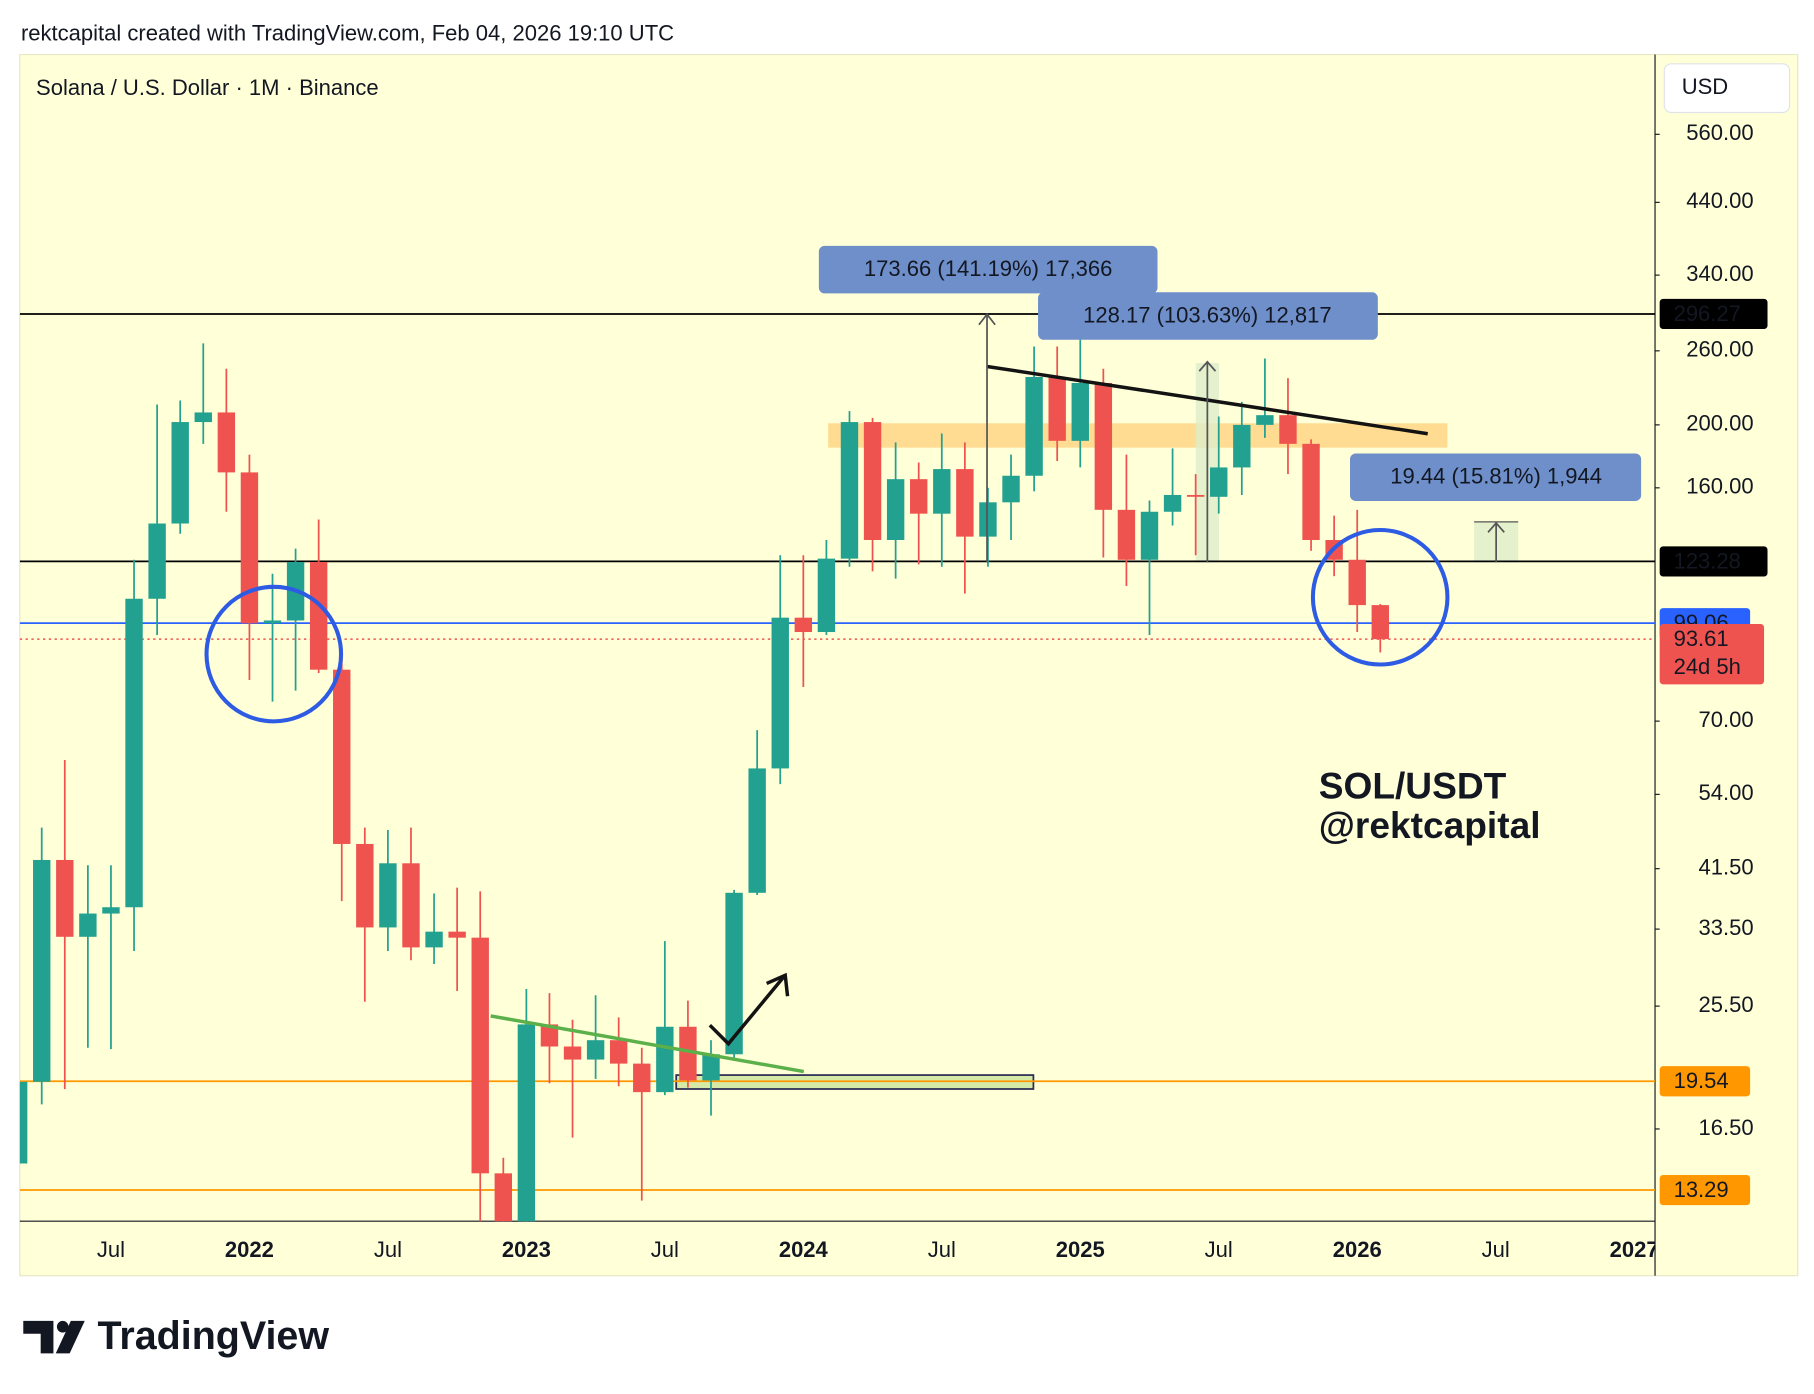  I want to click on currency-box, so click(1727, 88).